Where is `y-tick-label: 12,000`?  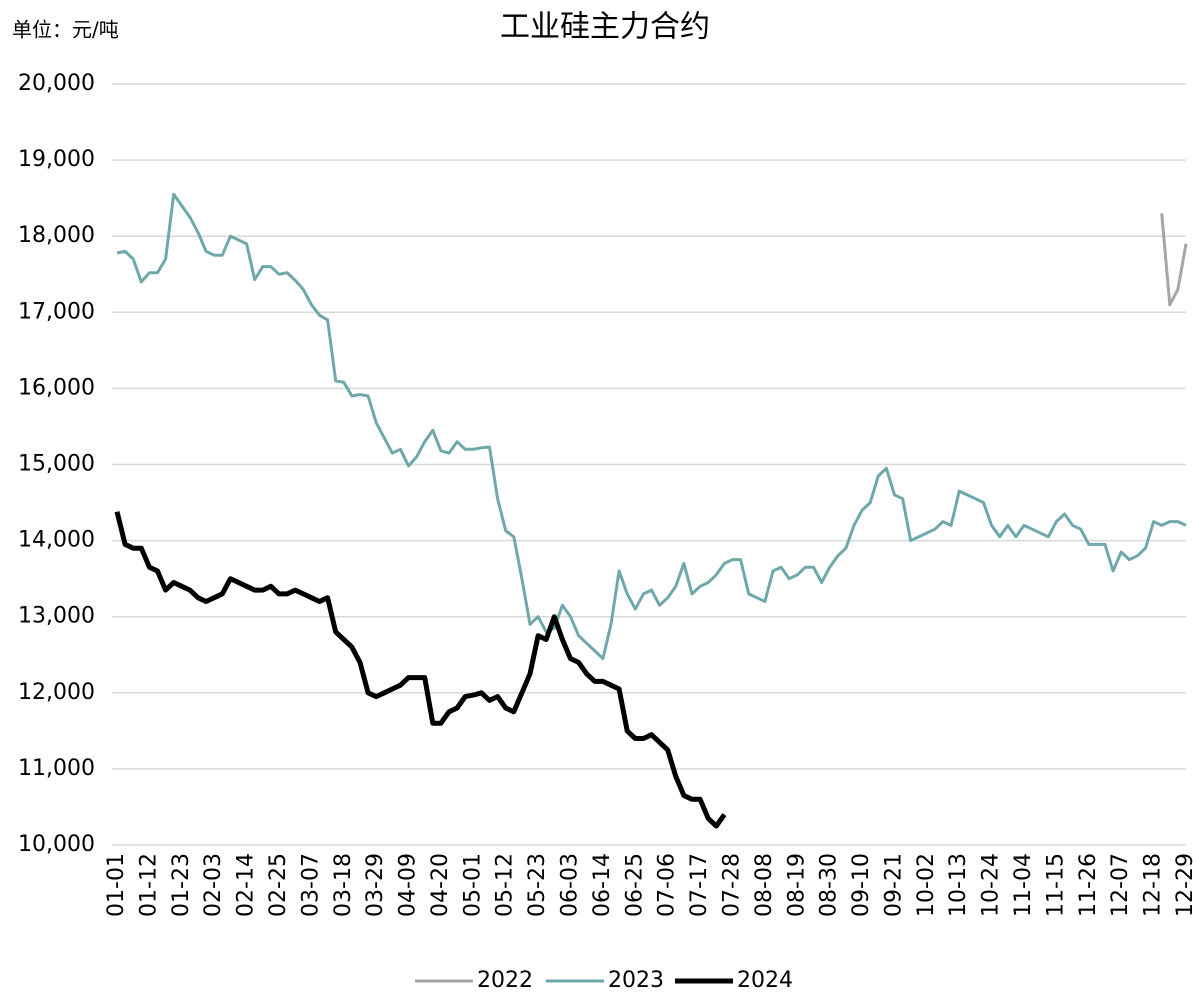
y-tick-label: 12,000 is located at coordinates (56, 692).